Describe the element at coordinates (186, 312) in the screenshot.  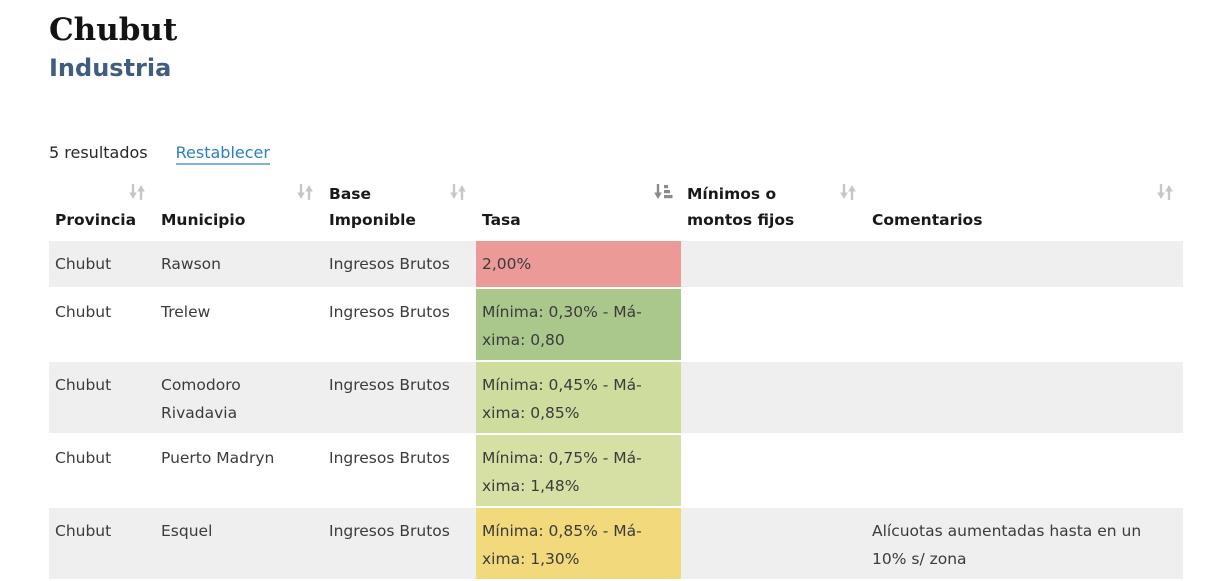
I see `cell-municipio: Trelew` at that location.